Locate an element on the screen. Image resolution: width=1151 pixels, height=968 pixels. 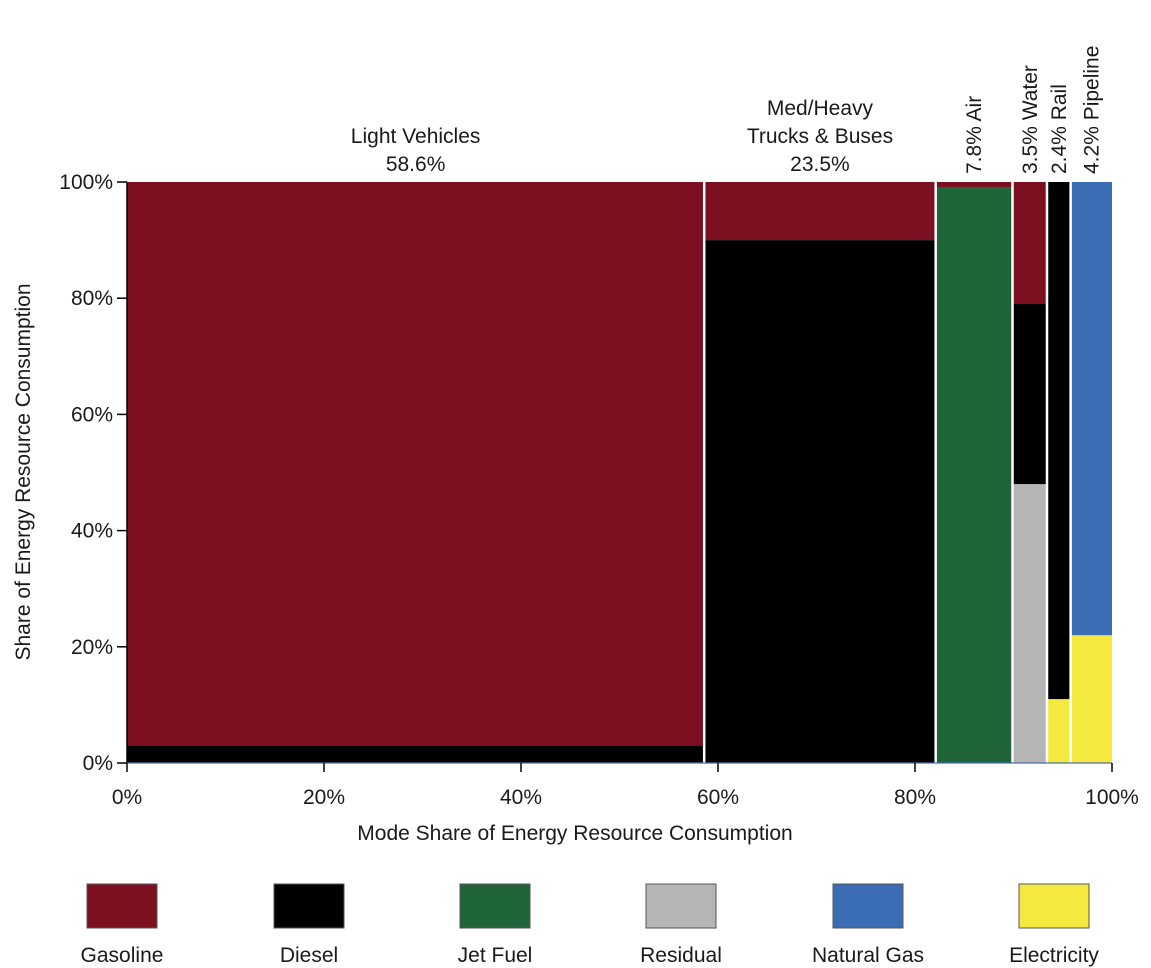
legend-item-jet-fuel: Jet Fuel is located at coordinates (495, 925).